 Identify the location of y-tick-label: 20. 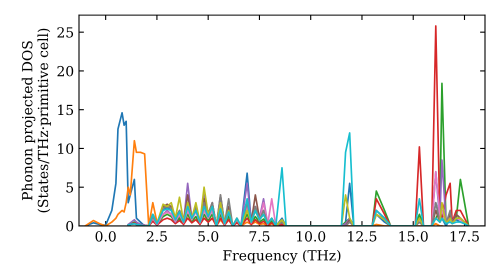
(65, 71).